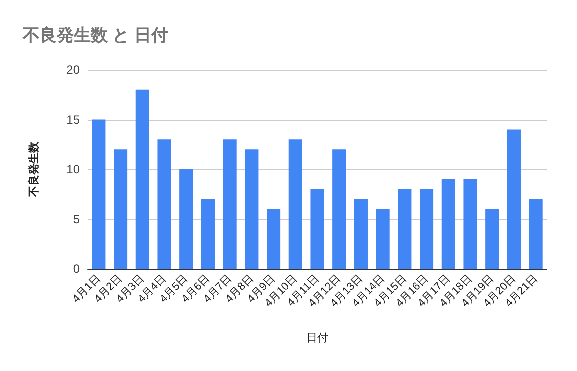 This screenshot has height=371, width=577. I want to click on x-axis-title: 日付, so click(317, 338).